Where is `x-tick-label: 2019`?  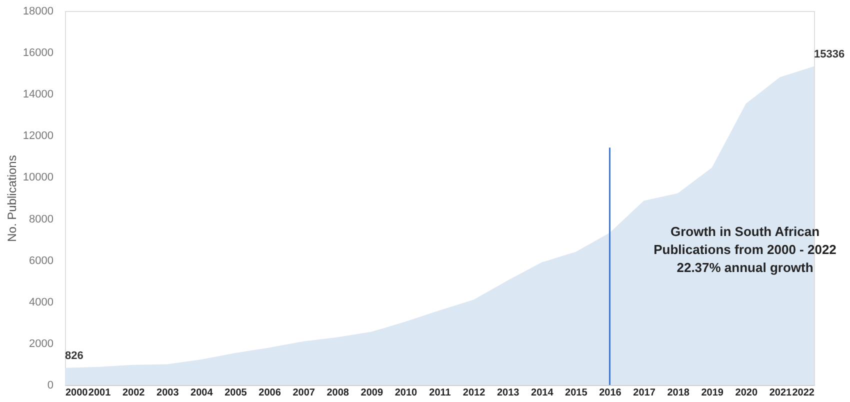
x-tick-label: 2019 is located at coordinates (712, 393).